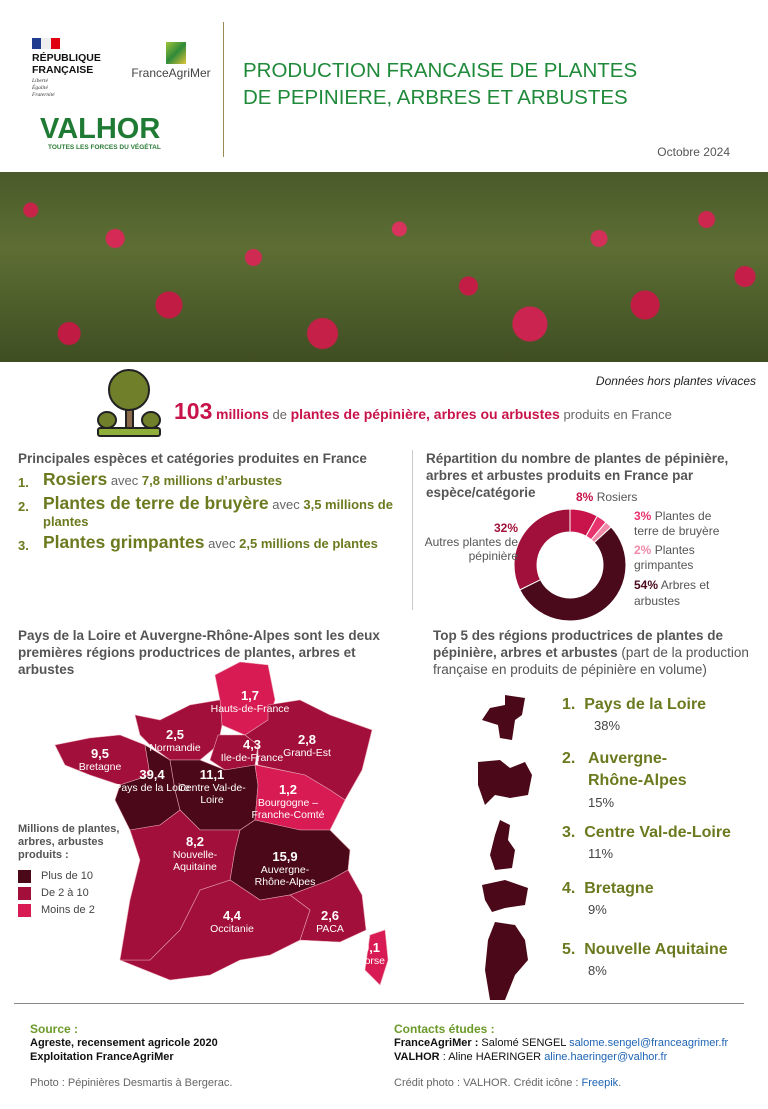 The height and width of the screenshot is (1109, 768). I want to click on donut-label-arbres: 54% Arbres et arbustes, so click(672, 593).